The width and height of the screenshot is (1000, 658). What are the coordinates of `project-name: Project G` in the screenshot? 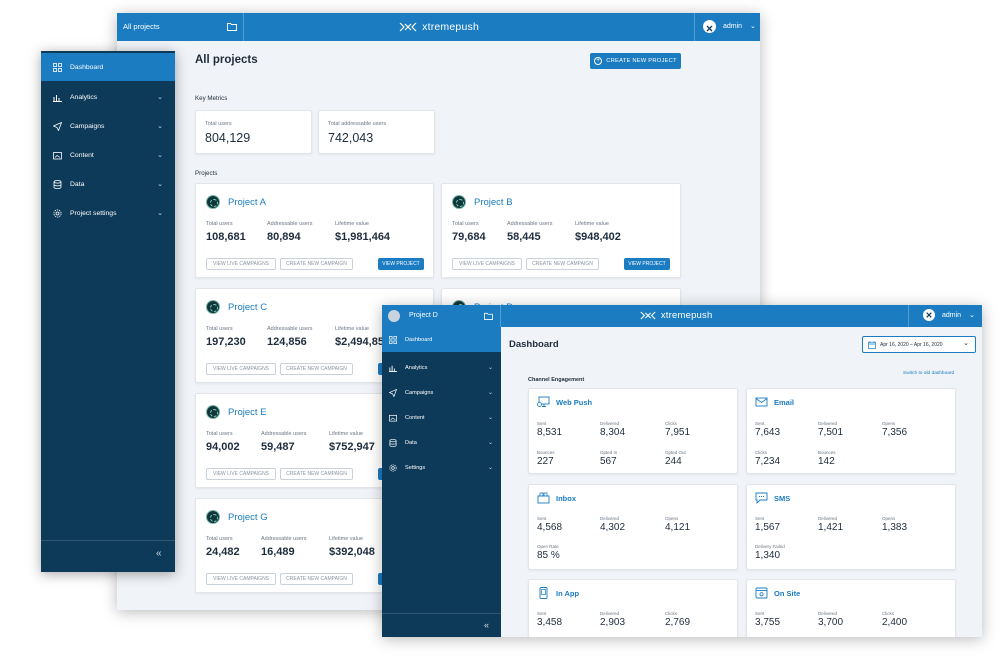 It's located at (248, 517).